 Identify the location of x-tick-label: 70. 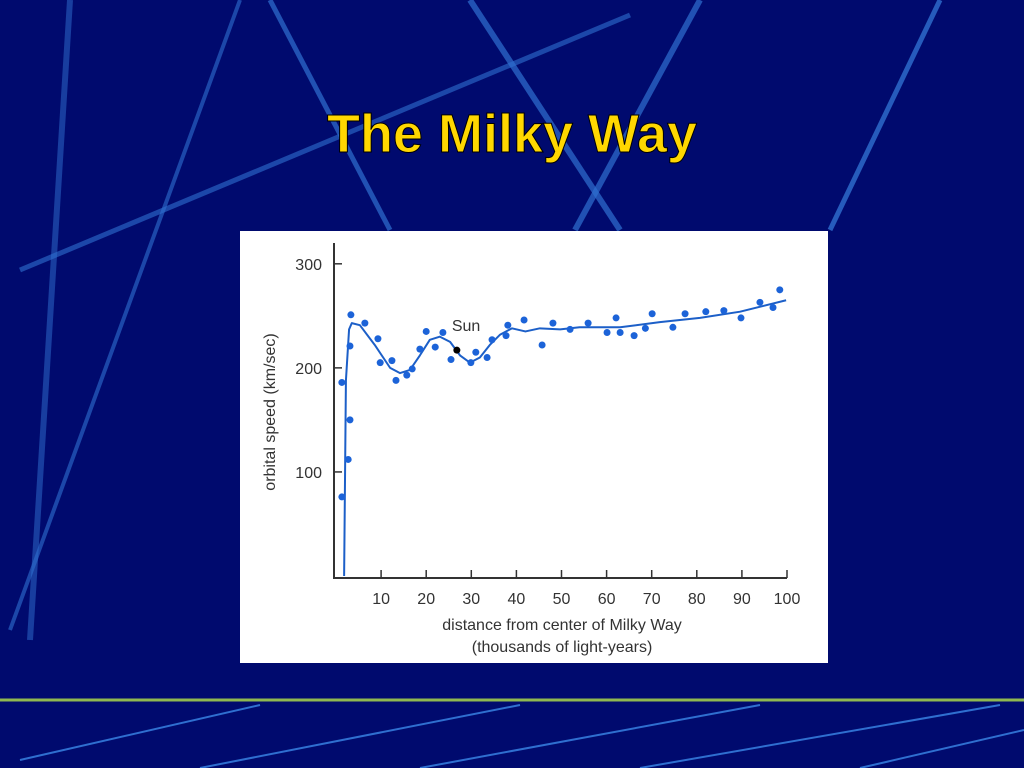
(652, 599).